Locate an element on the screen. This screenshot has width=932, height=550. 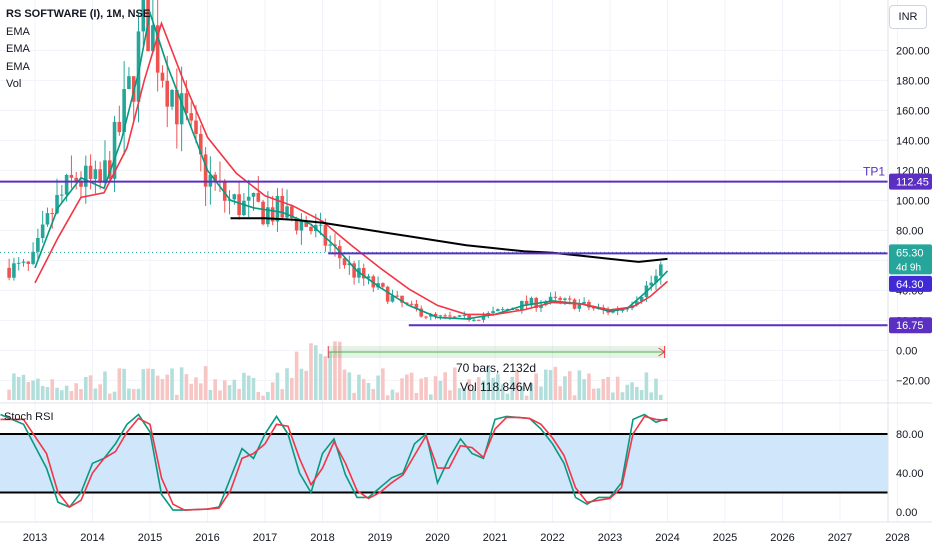
measure-arrow-head is located at coordinates (662, 352).